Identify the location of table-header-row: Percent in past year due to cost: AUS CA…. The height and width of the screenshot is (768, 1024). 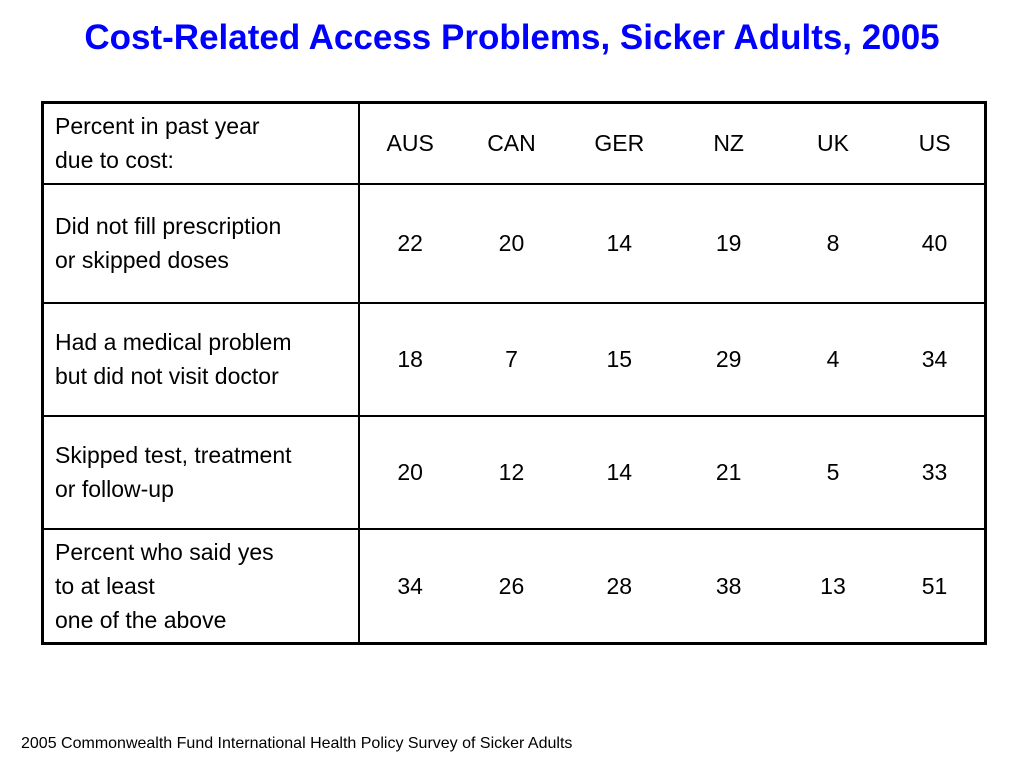
(514, 143).